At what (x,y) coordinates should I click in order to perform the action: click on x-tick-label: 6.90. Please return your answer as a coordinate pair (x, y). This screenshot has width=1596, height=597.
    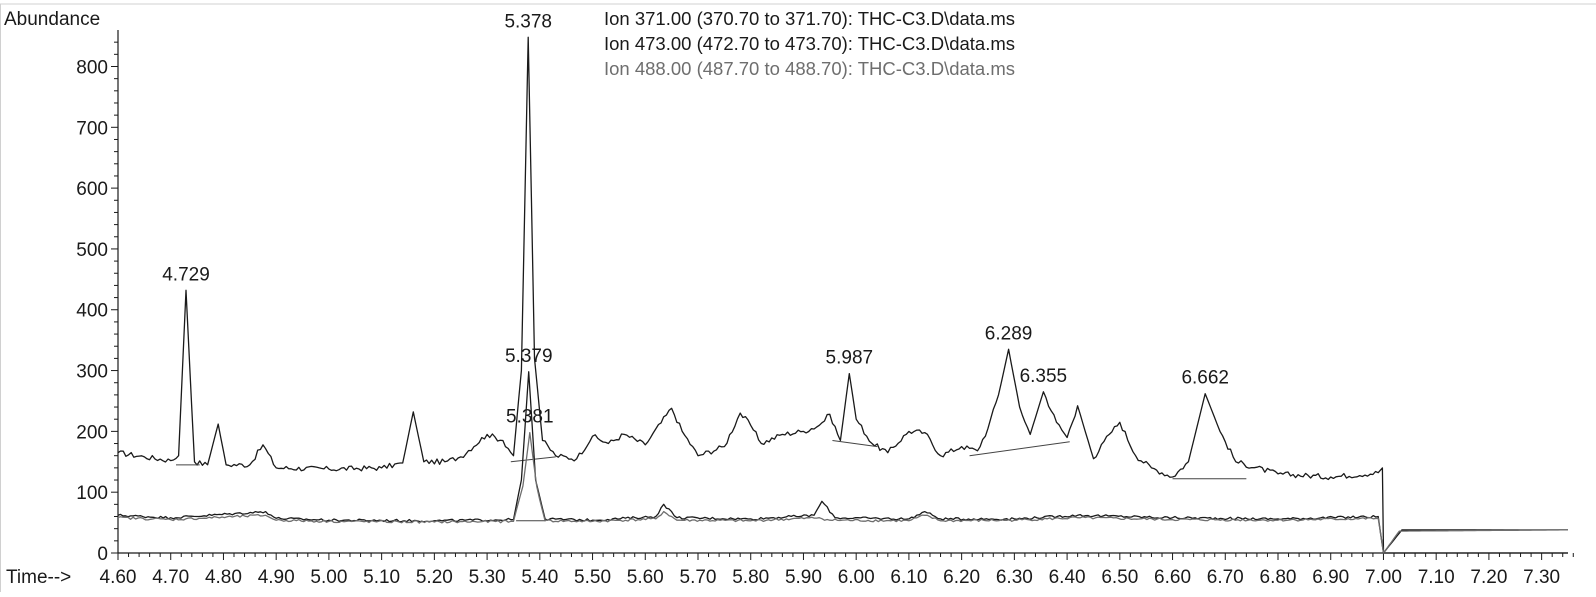
    Looking at the image, I should click on (1330, 577).